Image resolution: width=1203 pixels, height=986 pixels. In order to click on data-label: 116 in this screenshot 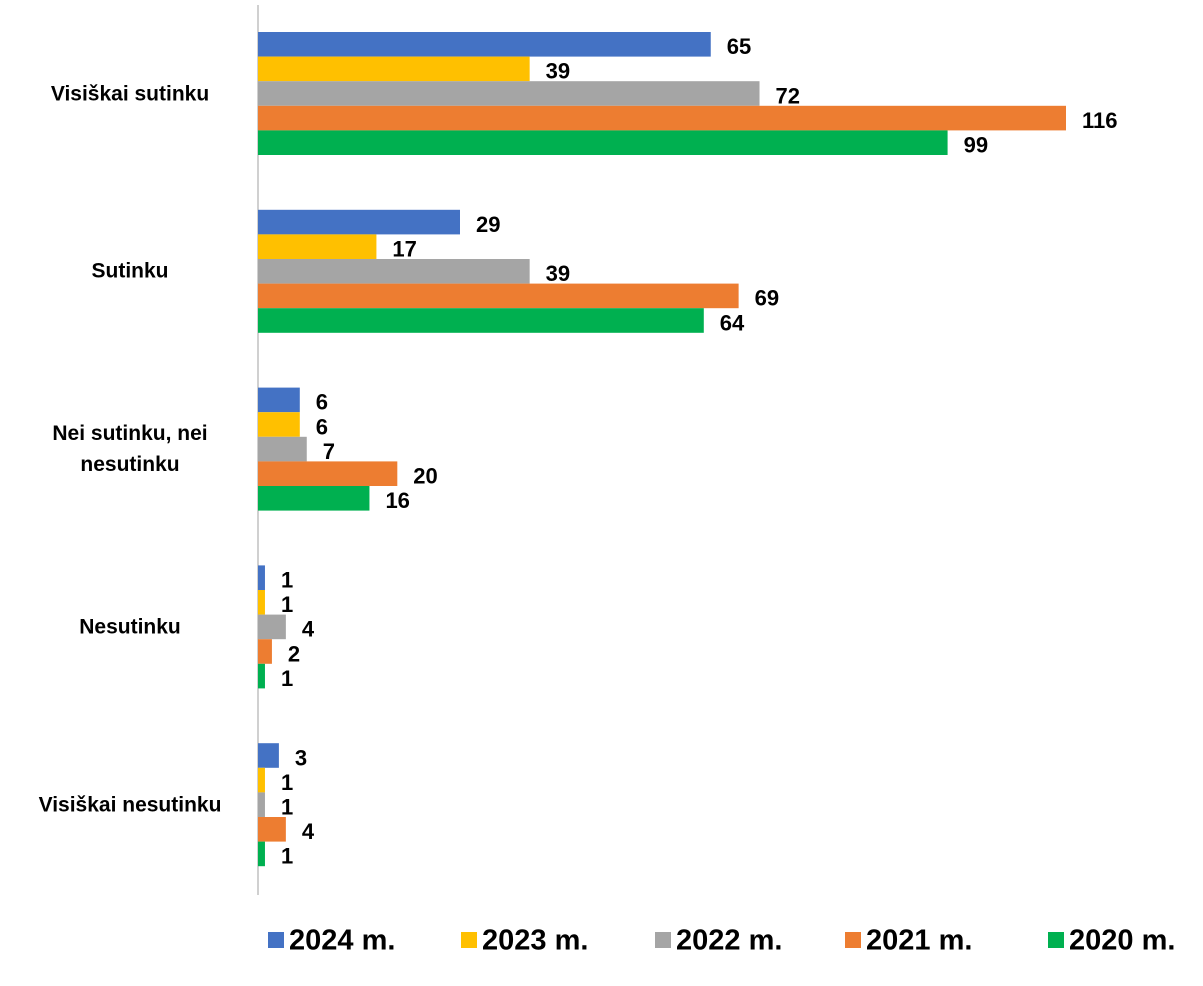, I will do `click(1100, 120)`.